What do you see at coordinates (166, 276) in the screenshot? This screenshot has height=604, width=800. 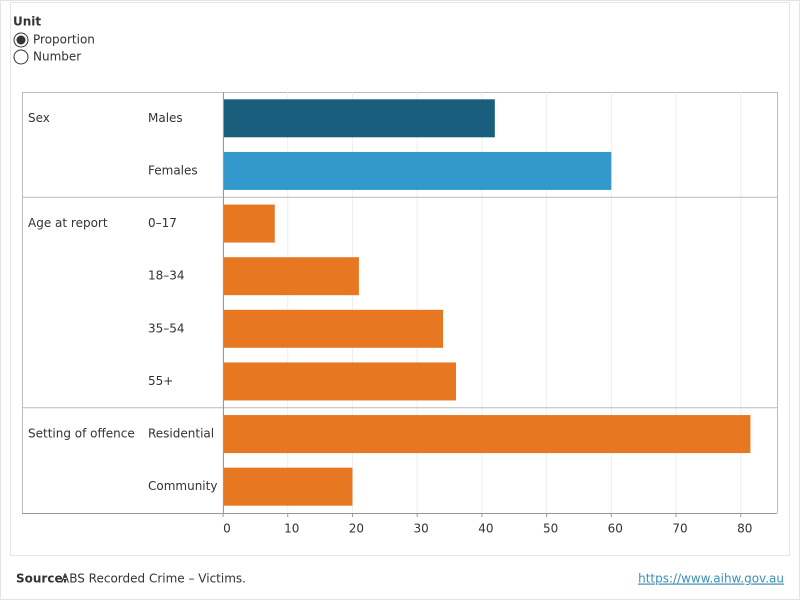 I see `category-label: 18–34` at bounding box center [166, 276].